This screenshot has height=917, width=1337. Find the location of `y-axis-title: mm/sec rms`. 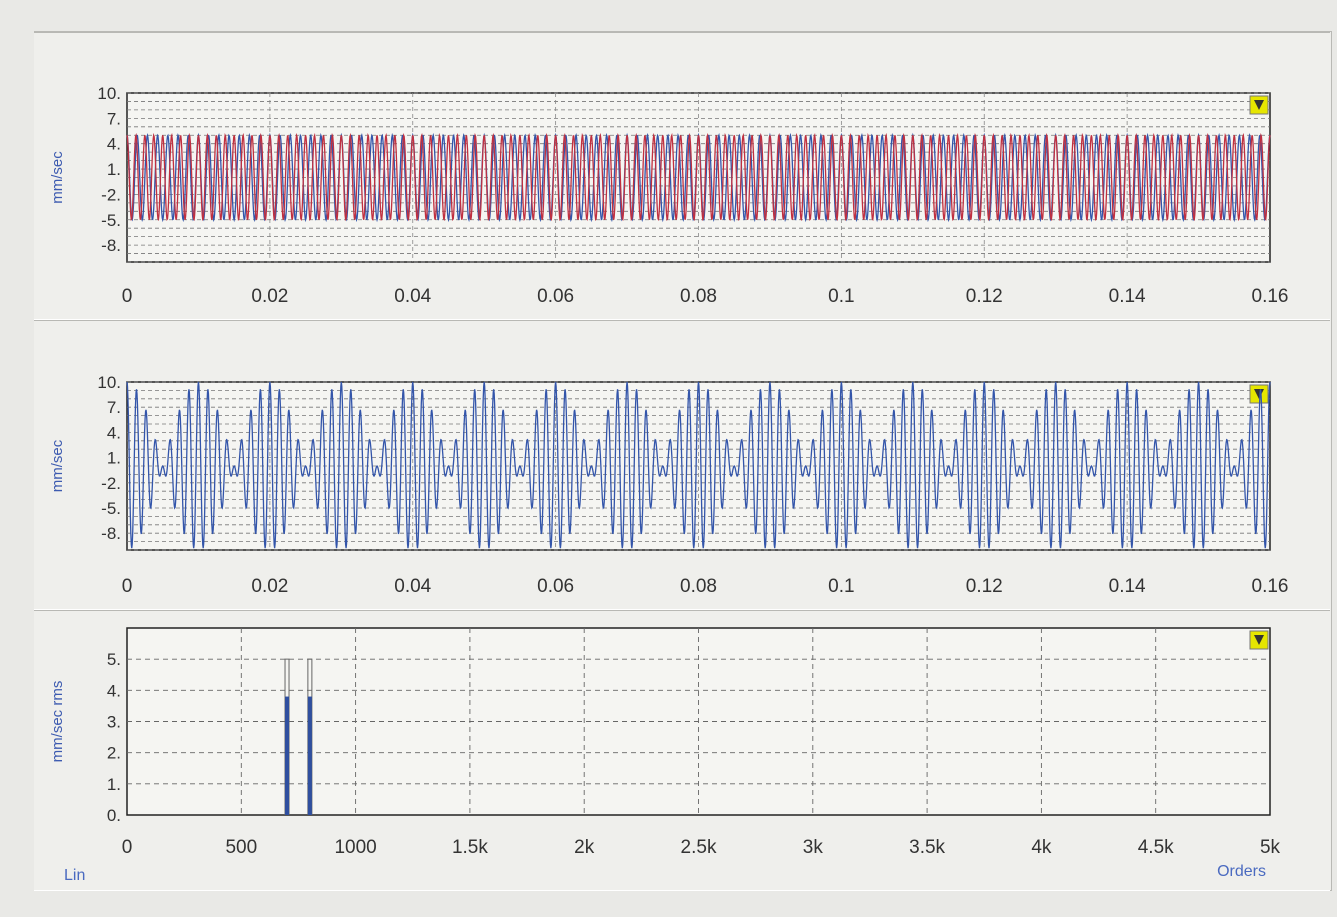

y-axis-title: mm/sec rms is located at coordinates (57, 722).